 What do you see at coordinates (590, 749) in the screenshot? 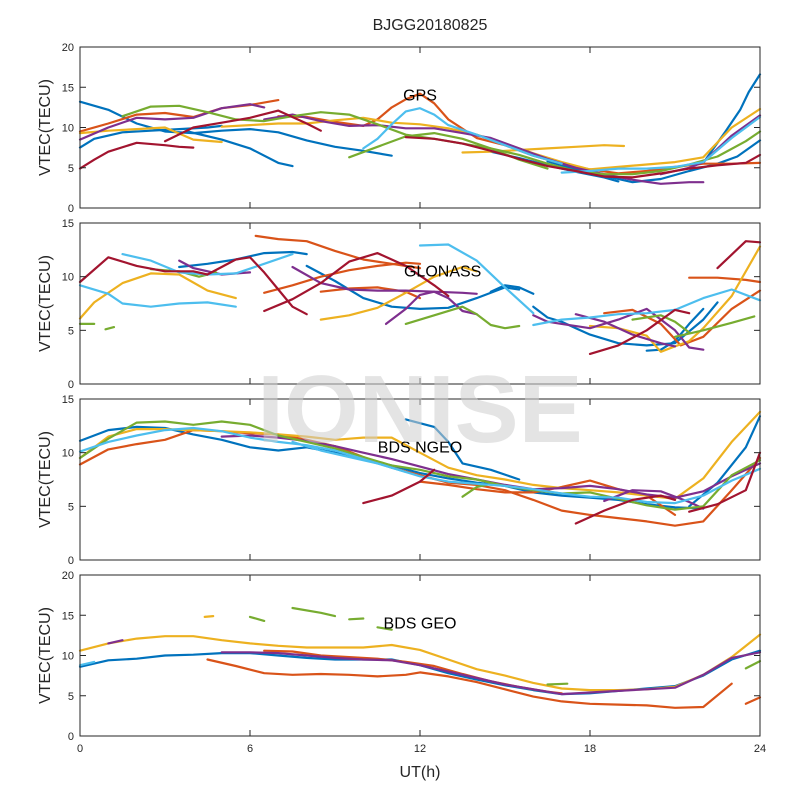
I see `x-tick-label: 18` at bounding box center [590, 749].